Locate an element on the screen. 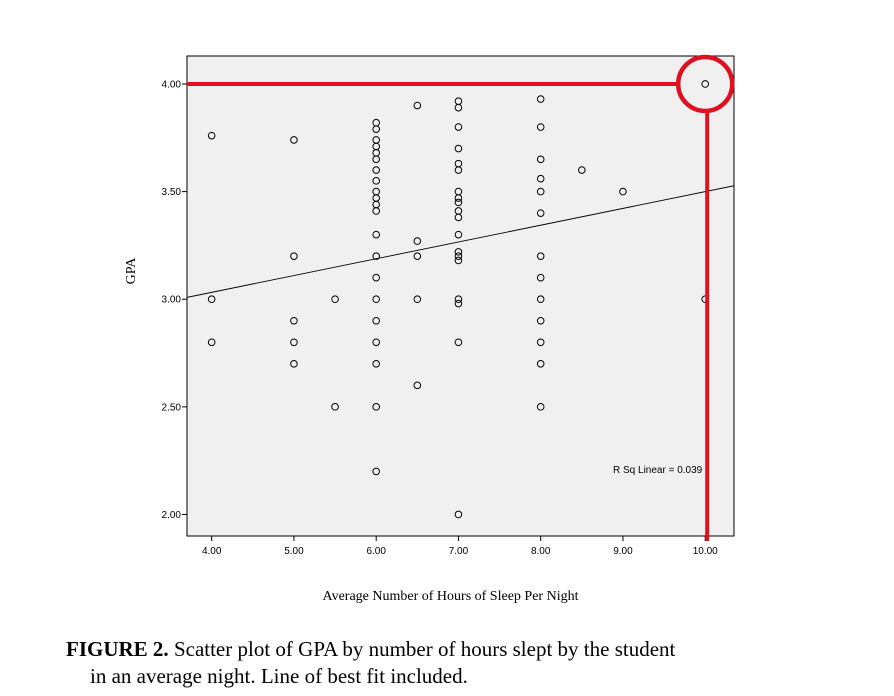  x-tick-label: 10.00 is located at coordinates (705, 551).